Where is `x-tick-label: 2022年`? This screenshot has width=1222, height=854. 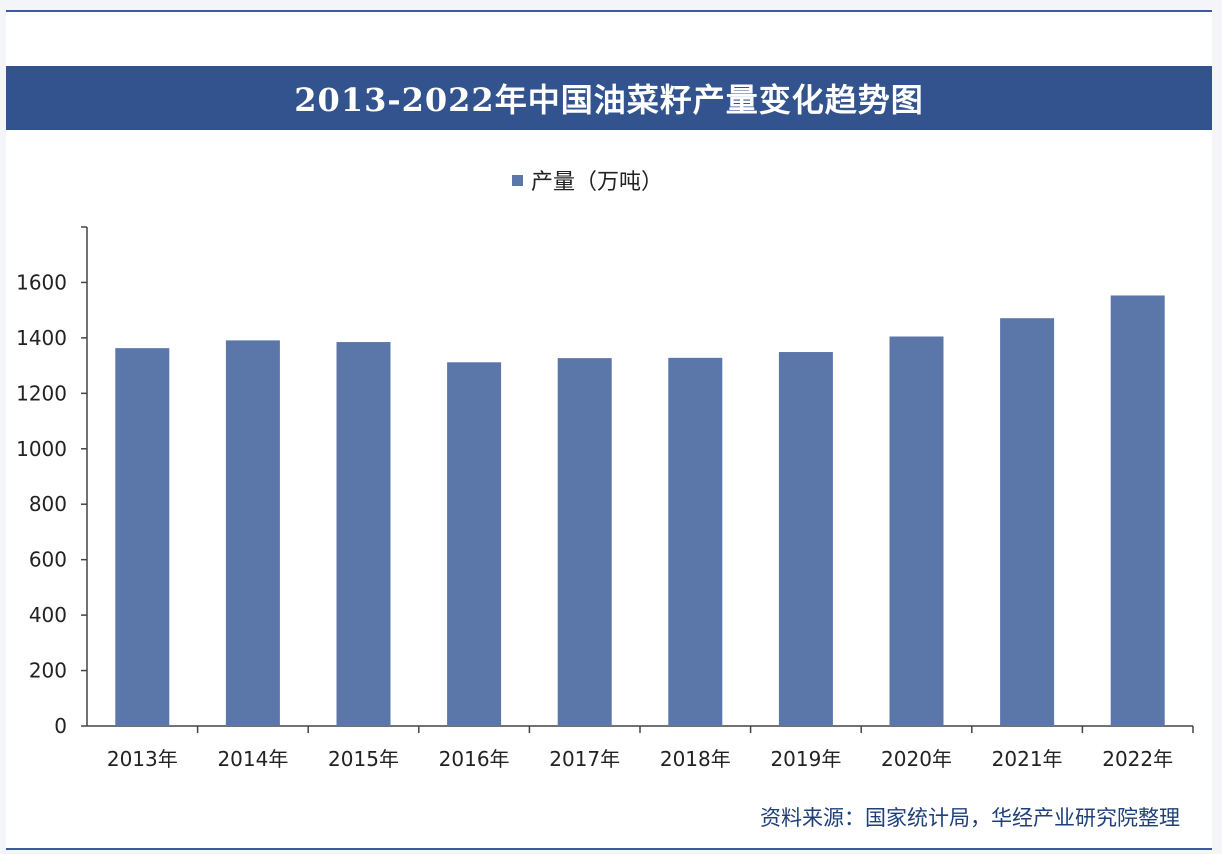 x-tick-label: 2022年 is located at coordinates (1137, 759).